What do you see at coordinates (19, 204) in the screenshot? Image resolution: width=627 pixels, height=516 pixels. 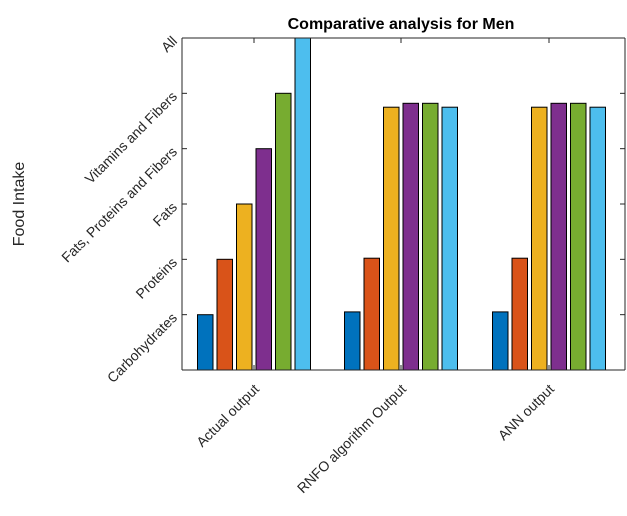 I see `y-axis-label: Food Intake` at bounding box center [19, 204].